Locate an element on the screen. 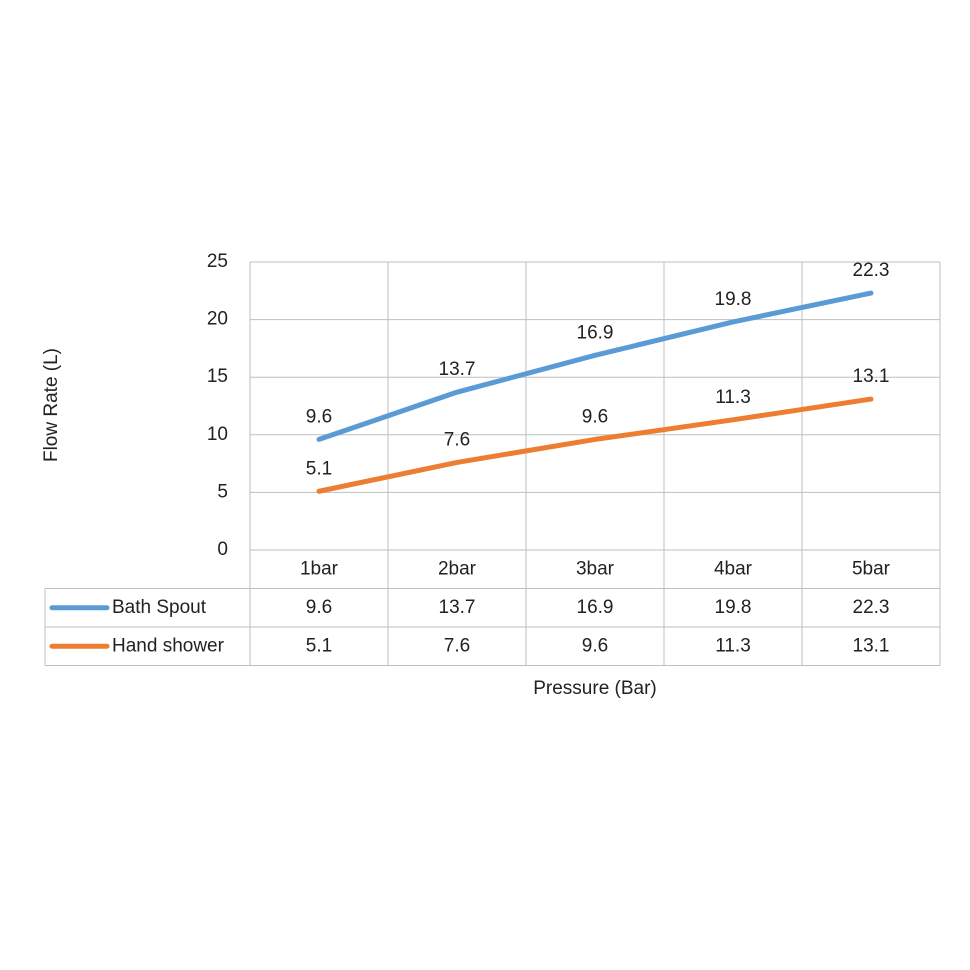 The image size is (970, 970). table-cell: 19.8 is located at coordinates (733, 607).